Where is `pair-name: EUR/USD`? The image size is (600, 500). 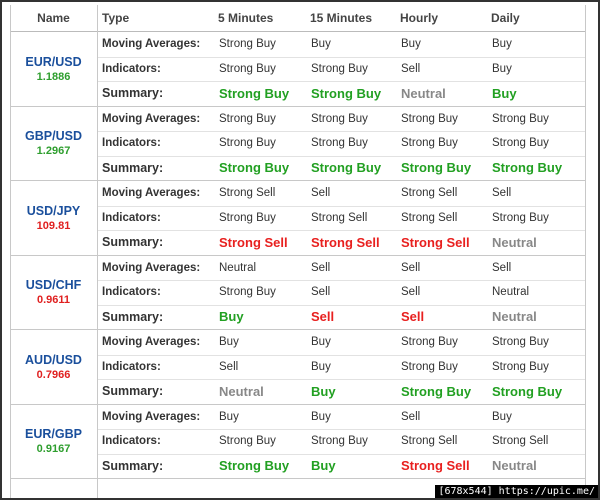 pair-name: EUR/USD is located at coordinates (53, 61).